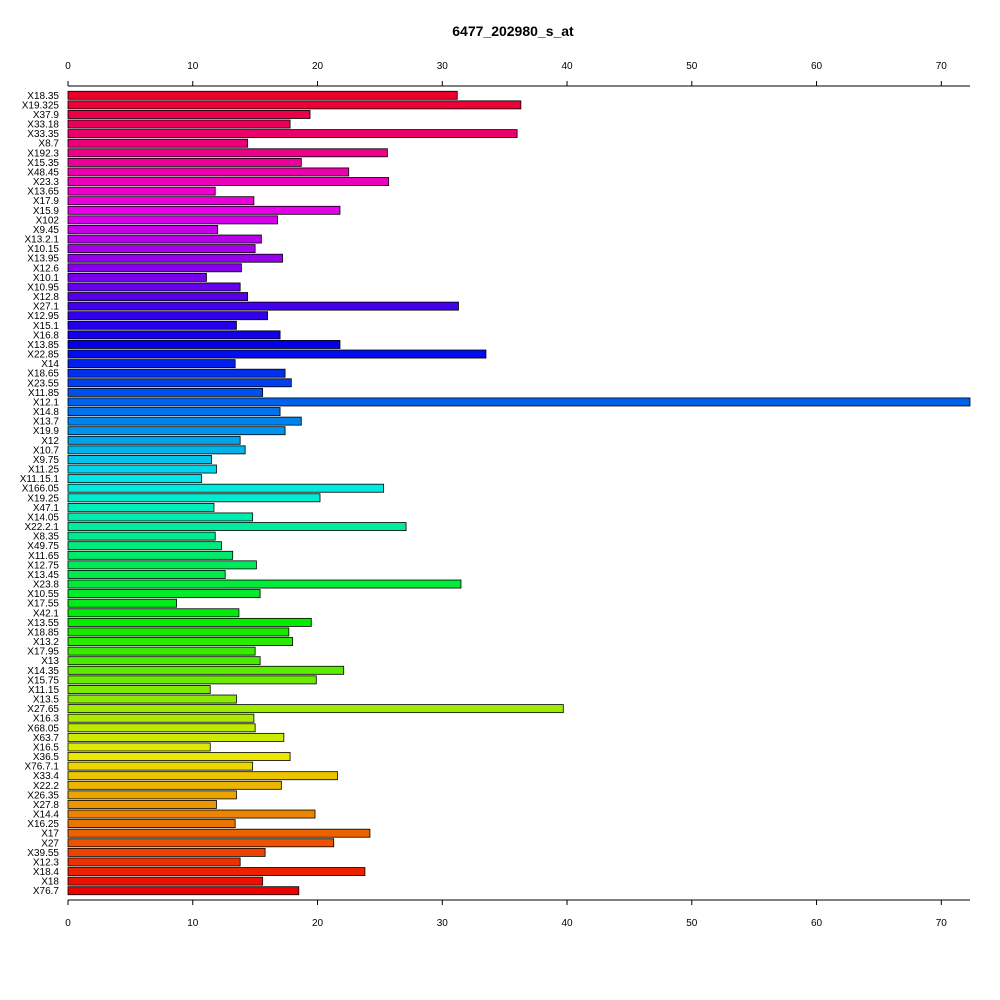 Image resolution: width=1000 pixels, height=1000 pixels. I want to click on x-tick-label-top: 40, so click(567, 66).